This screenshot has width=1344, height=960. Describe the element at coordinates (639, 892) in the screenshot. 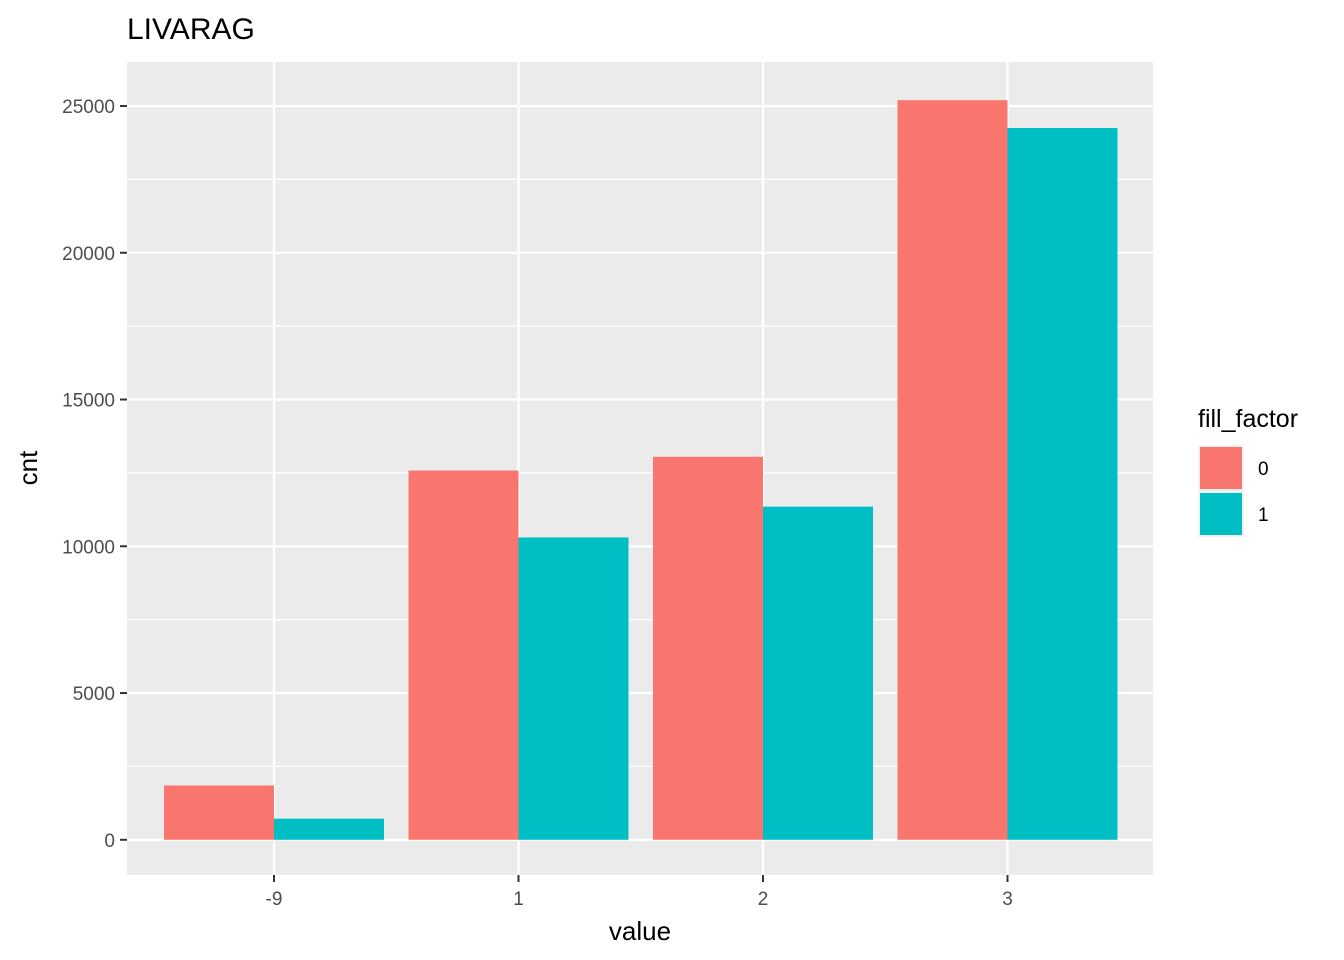

I see `x-axis: -9 1 2 3` at that location.